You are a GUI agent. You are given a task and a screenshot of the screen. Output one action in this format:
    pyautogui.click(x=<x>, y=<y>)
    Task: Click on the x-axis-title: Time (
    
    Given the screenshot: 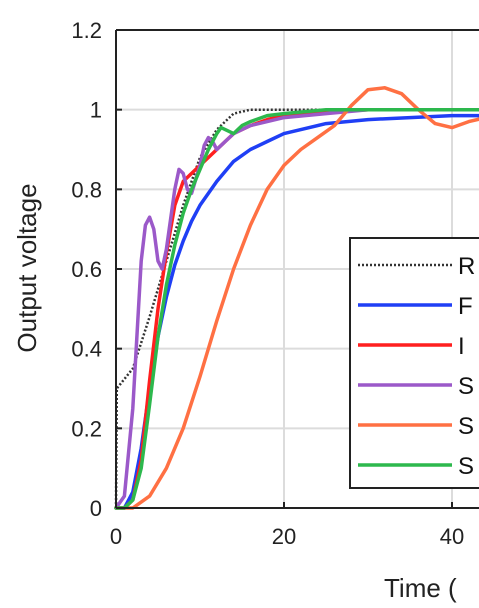 What is the action you would take?
    pyautogui.click(x=420, y=588)
    